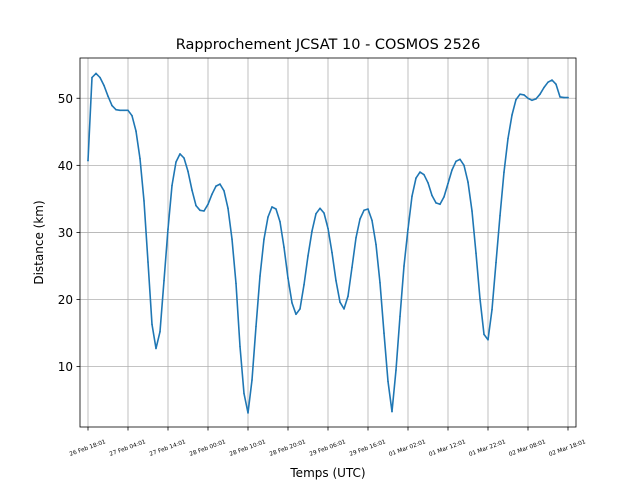  What do you see at coordinates (328, 45) in the screenshot?
I see `chart-title: Rapprochement JCSAT 10 - COSMOS 2526` at bounding box center [328, 45].